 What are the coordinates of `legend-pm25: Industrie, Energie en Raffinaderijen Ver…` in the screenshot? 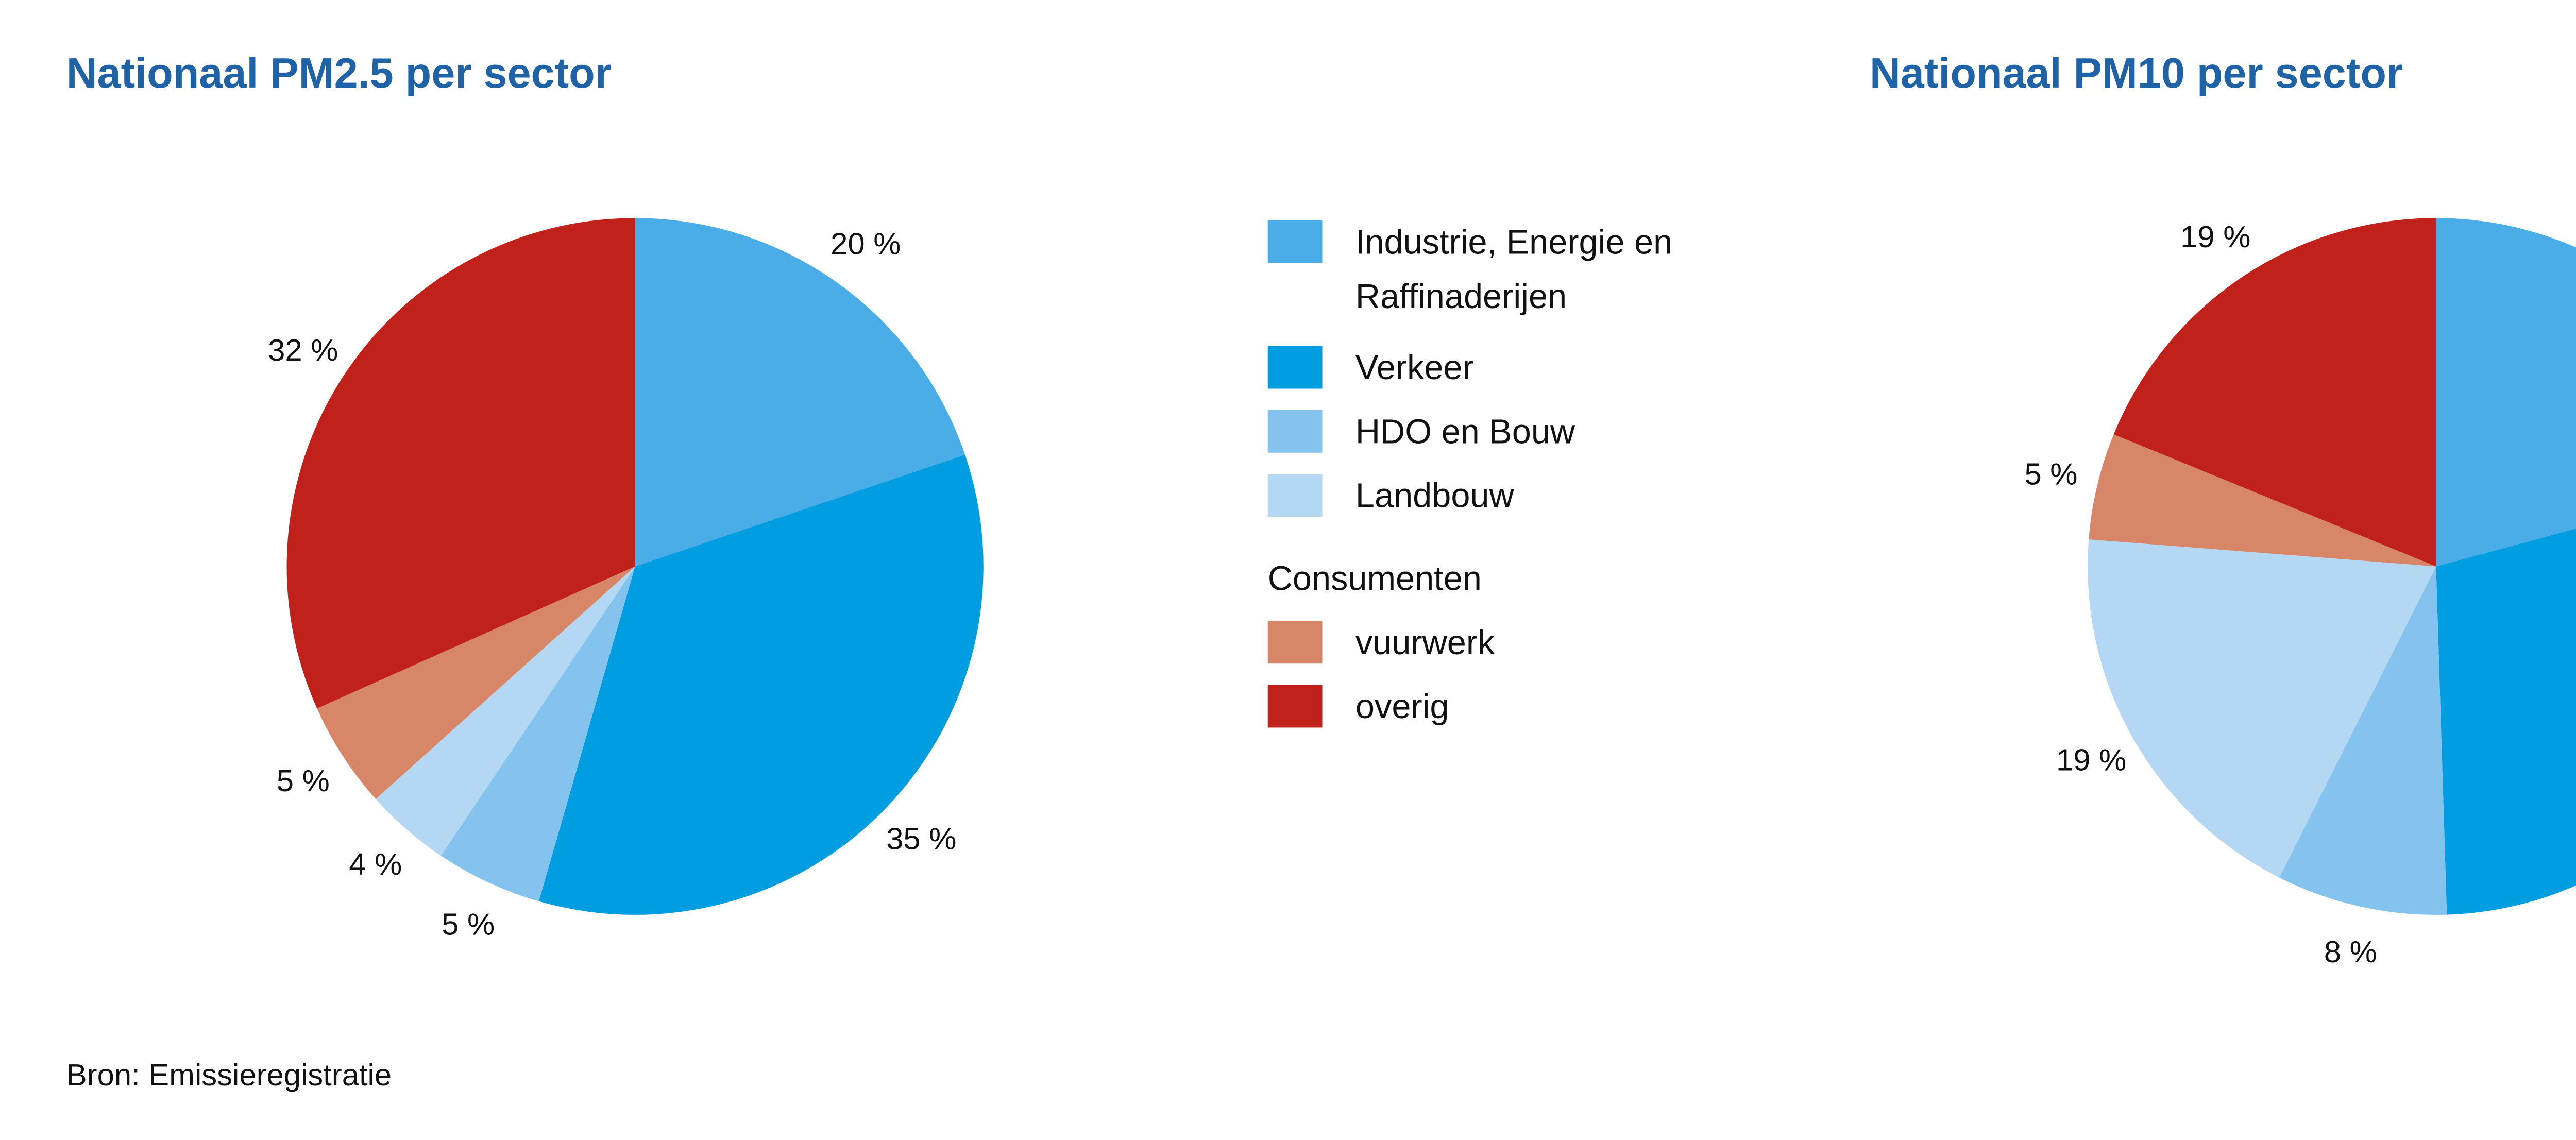 It's located at (1470, 474).